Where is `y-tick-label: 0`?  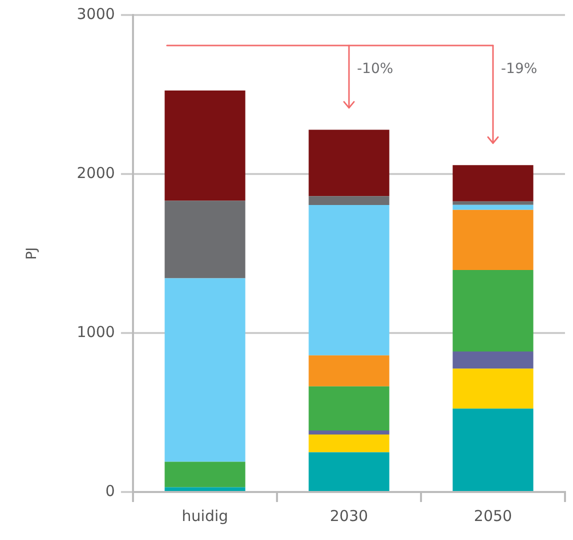 y-tick-label: 0 is located at coordinates (110, 491).